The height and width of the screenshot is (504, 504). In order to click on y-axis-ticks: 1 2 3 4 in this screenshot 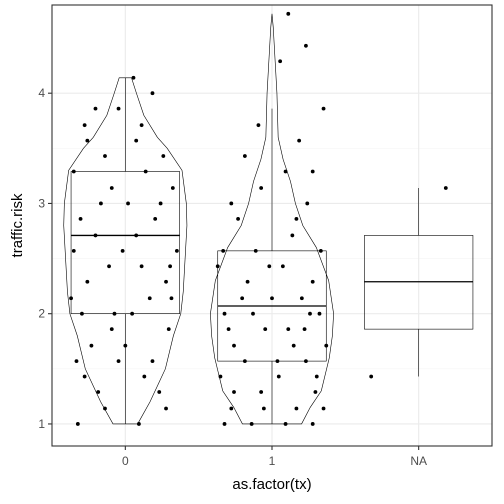, I will do `click(45, 258)`.